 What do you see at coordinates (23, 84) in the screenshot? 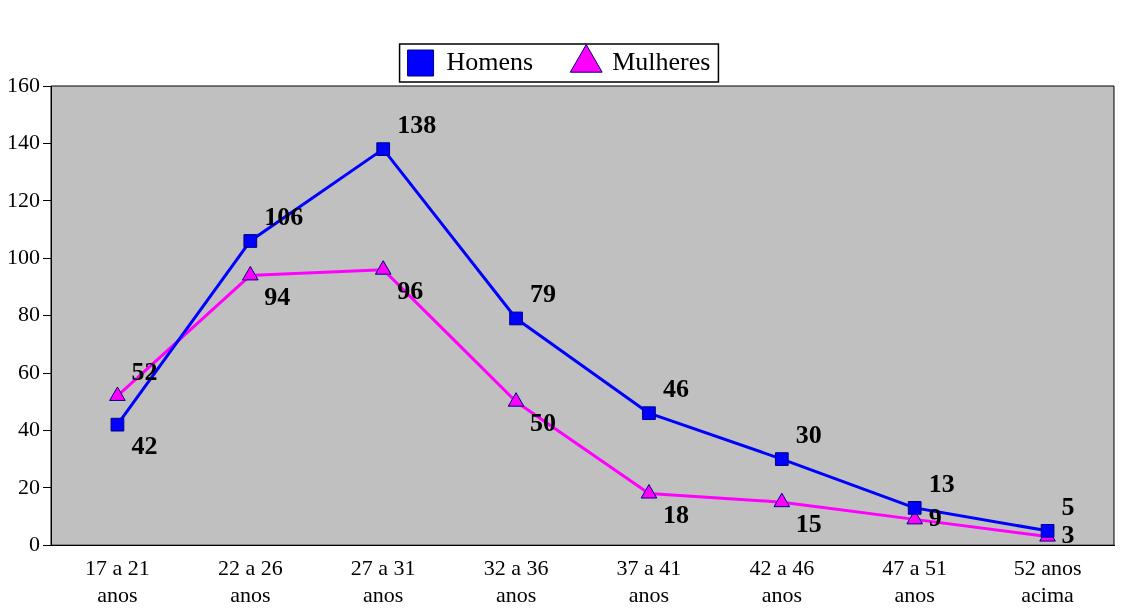
I see `y-tick-label: 160` at bounding box center [23, 84].